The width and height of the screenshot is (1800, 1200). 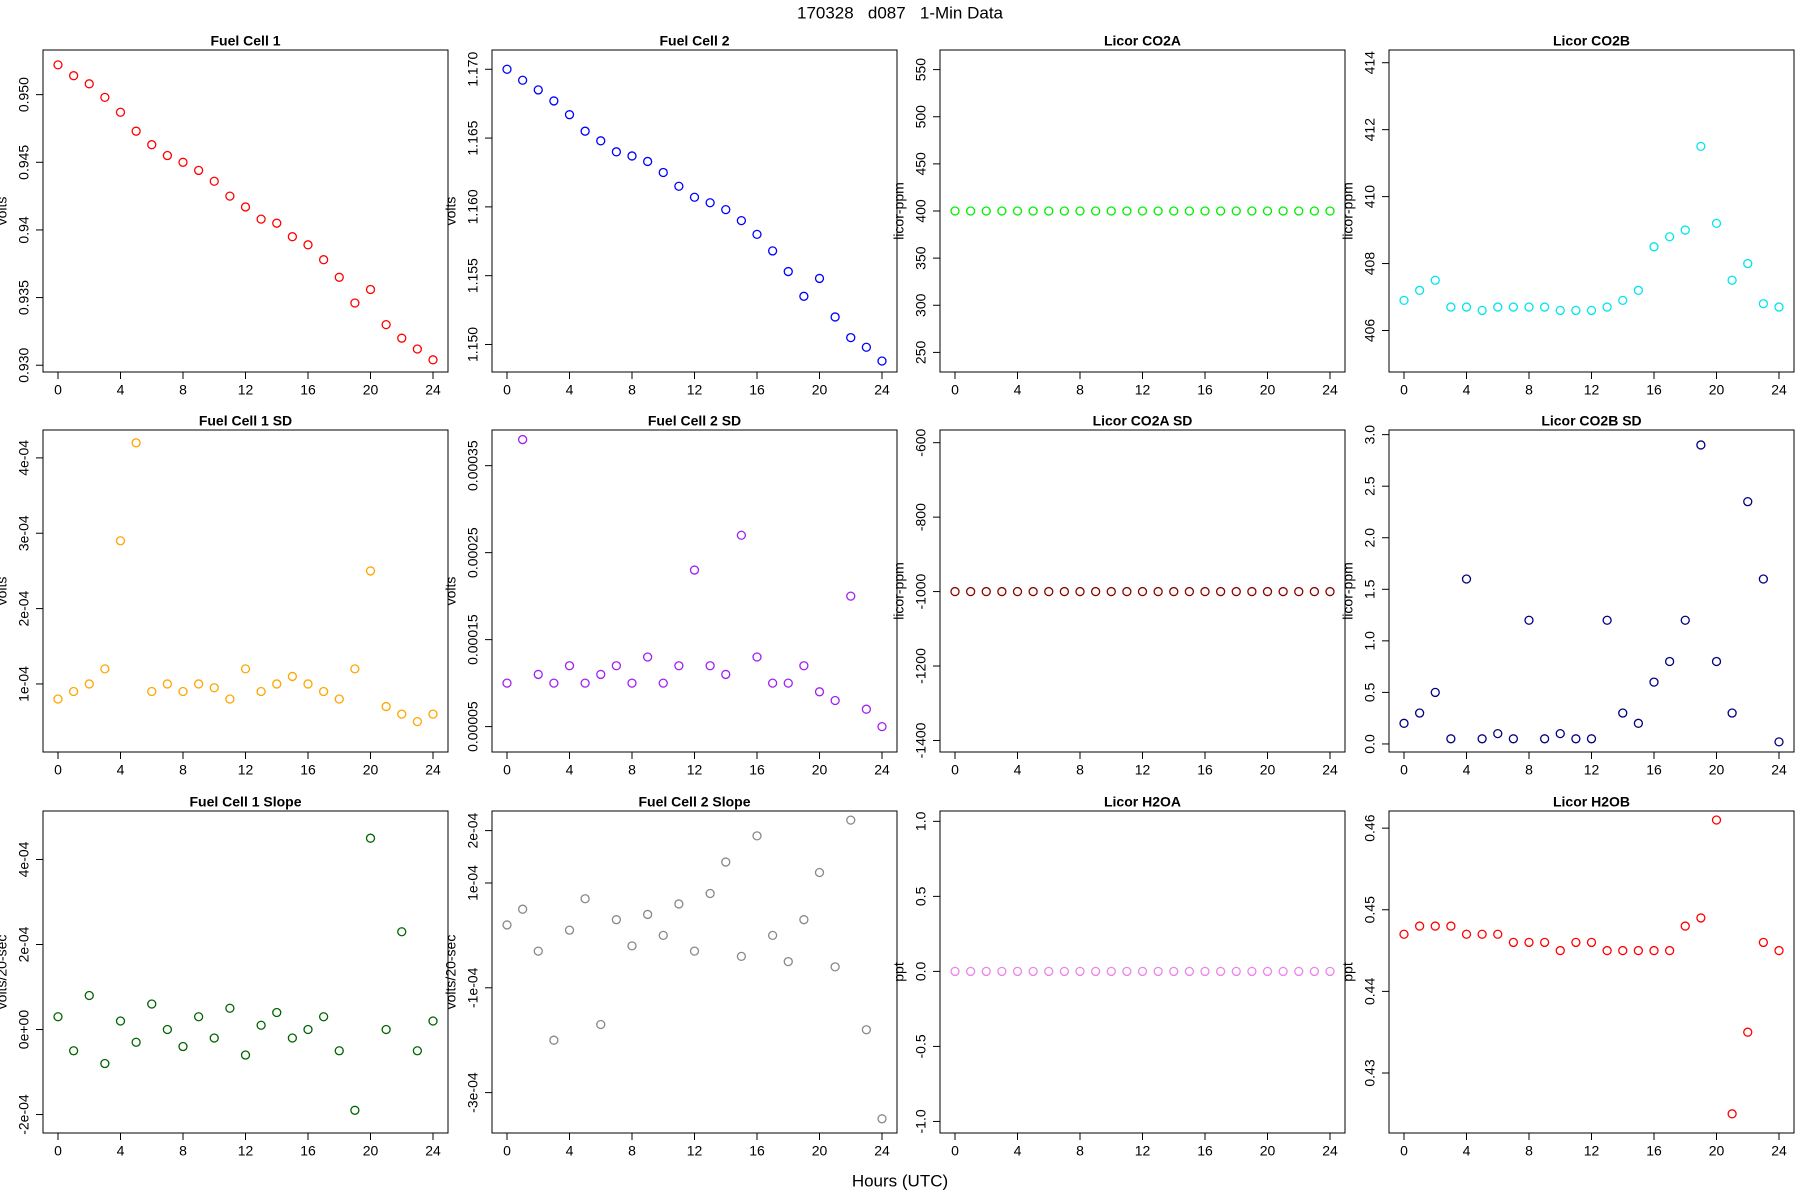 I want to click on y-tick-label: -3e-04, so click(x=473, y=1092).